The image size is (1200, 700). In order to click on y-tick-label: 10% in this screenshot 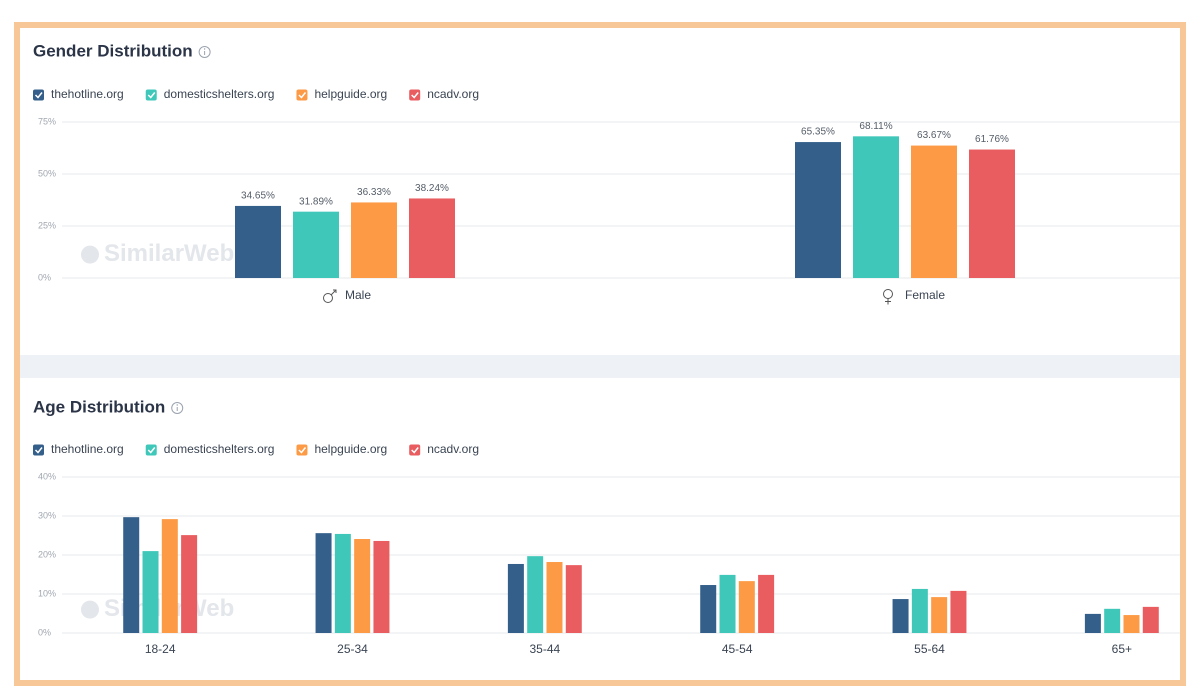, I will do `click(47, 593)`.